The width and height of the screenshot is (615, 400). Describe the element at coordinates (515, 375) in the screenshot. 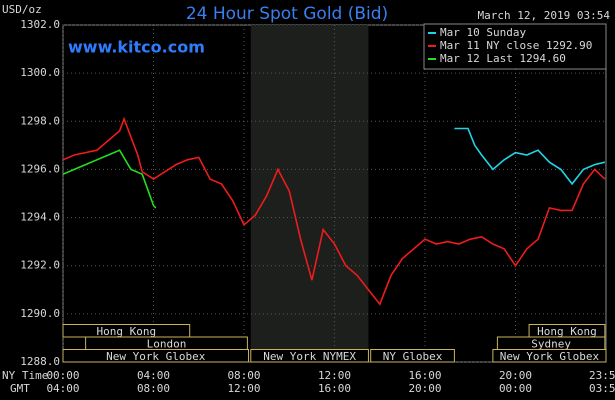

I see `x-tick-label: 20:00` at that location.